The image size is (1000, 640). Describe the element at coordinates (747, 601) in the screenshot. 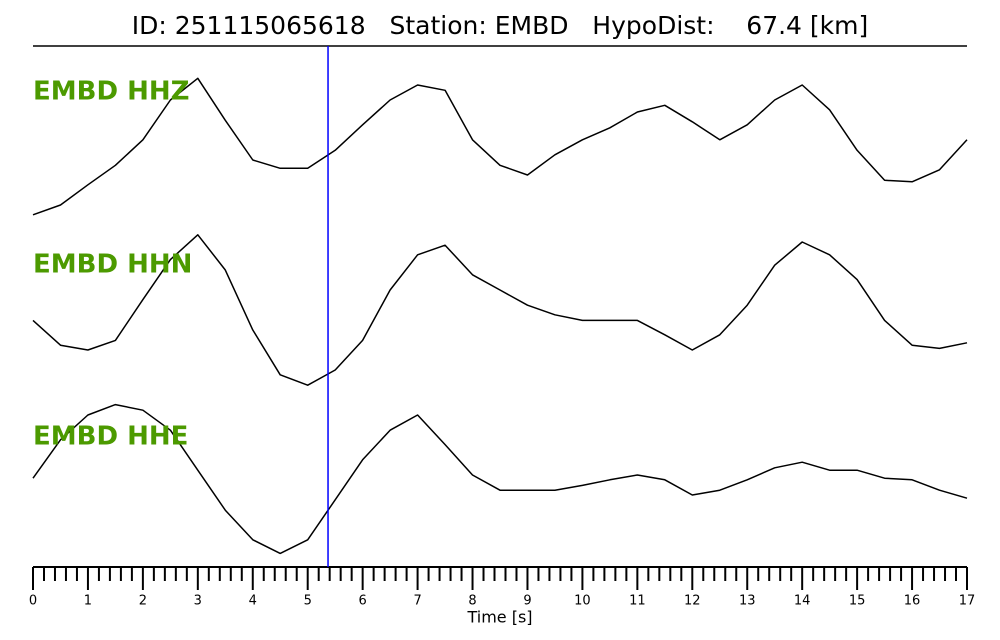

I see `x-tick-label: 13` at that location.